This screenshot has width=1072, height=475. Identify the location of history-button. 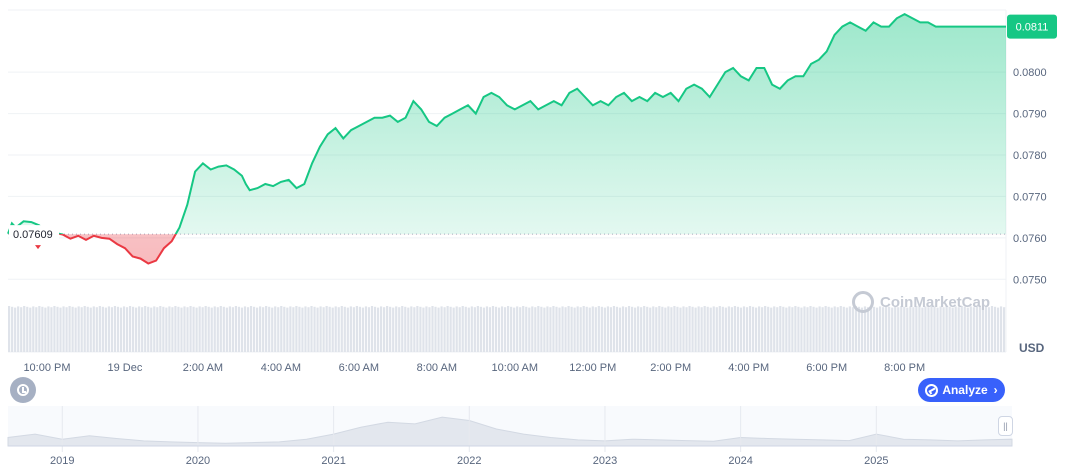
(23, 390).